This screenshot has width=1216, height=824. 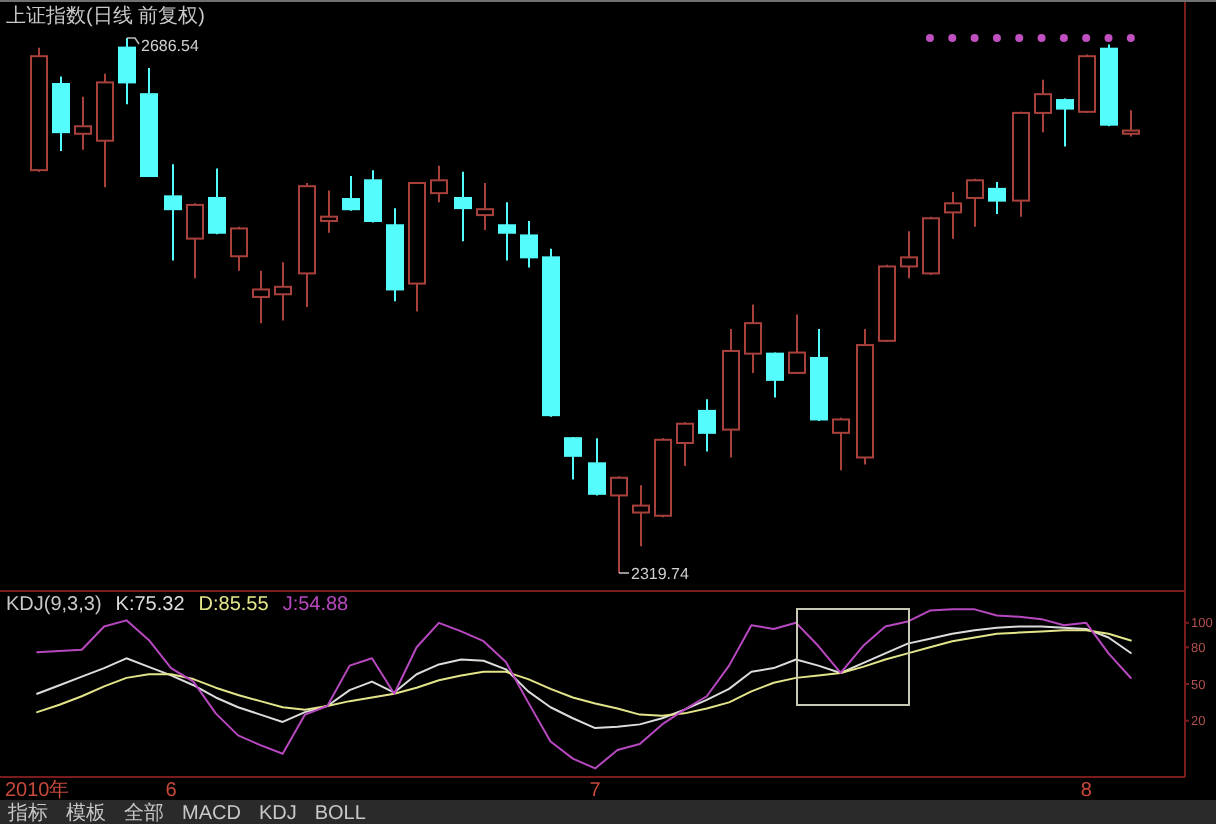 I want to click on legend: K:75.32 D:85.55 J:54.88, so click(x=232, y=605).